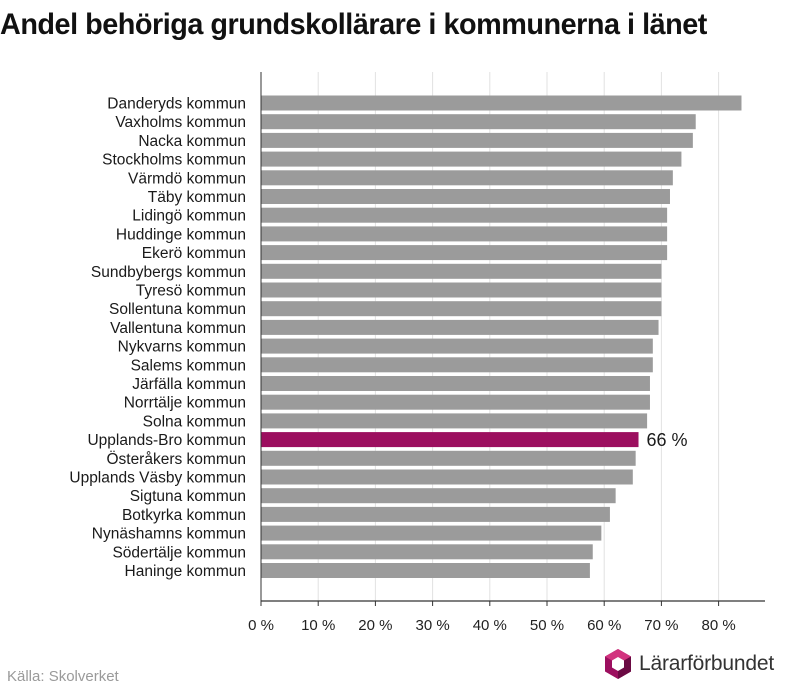  I want to click on category-label: Norrtälje kommun, so click(185, 403).